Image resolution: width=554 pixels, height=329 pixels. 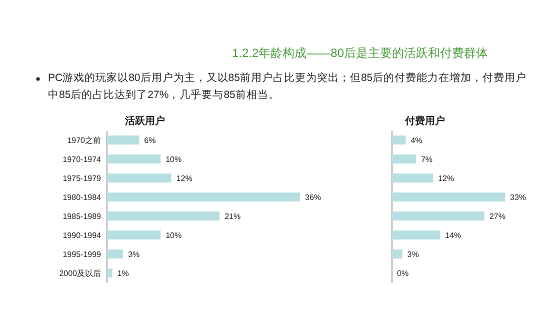 What do you see at coordinates (82, 197) in the screenshot?
I see `y-tick-label: 1980-1984` at bounding box center [82, 197].